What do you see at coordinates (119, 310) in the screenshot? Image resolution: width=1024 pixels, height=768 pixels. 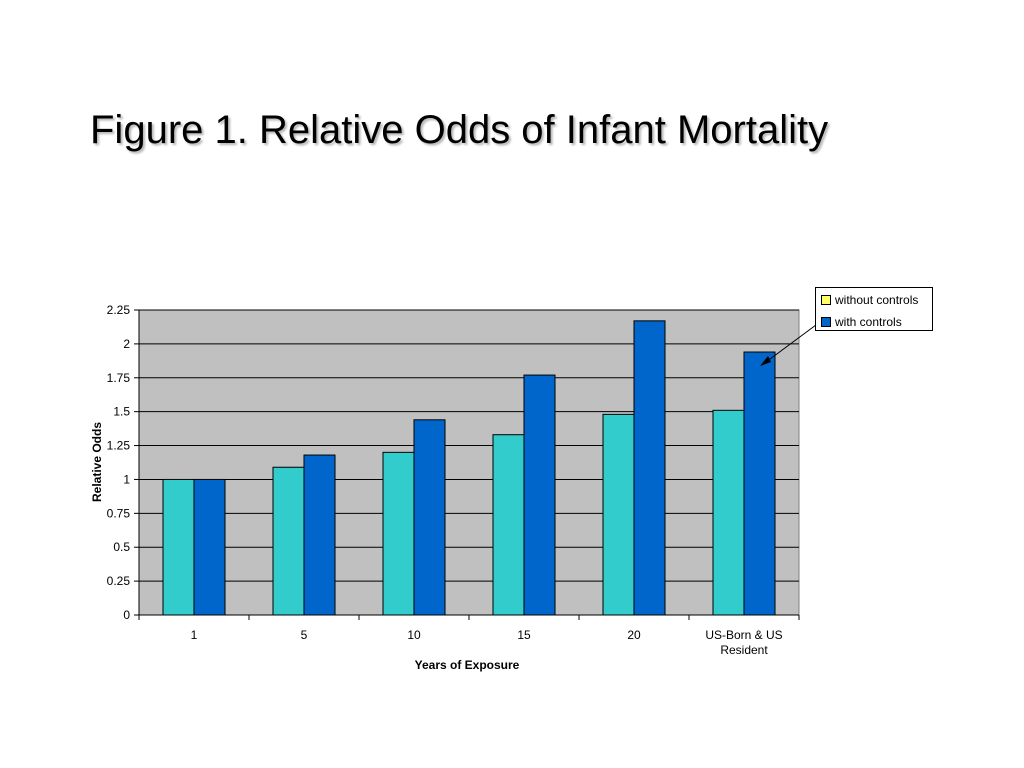 I see `y-tick-label: 2.25` at bounding box center [119, 310].